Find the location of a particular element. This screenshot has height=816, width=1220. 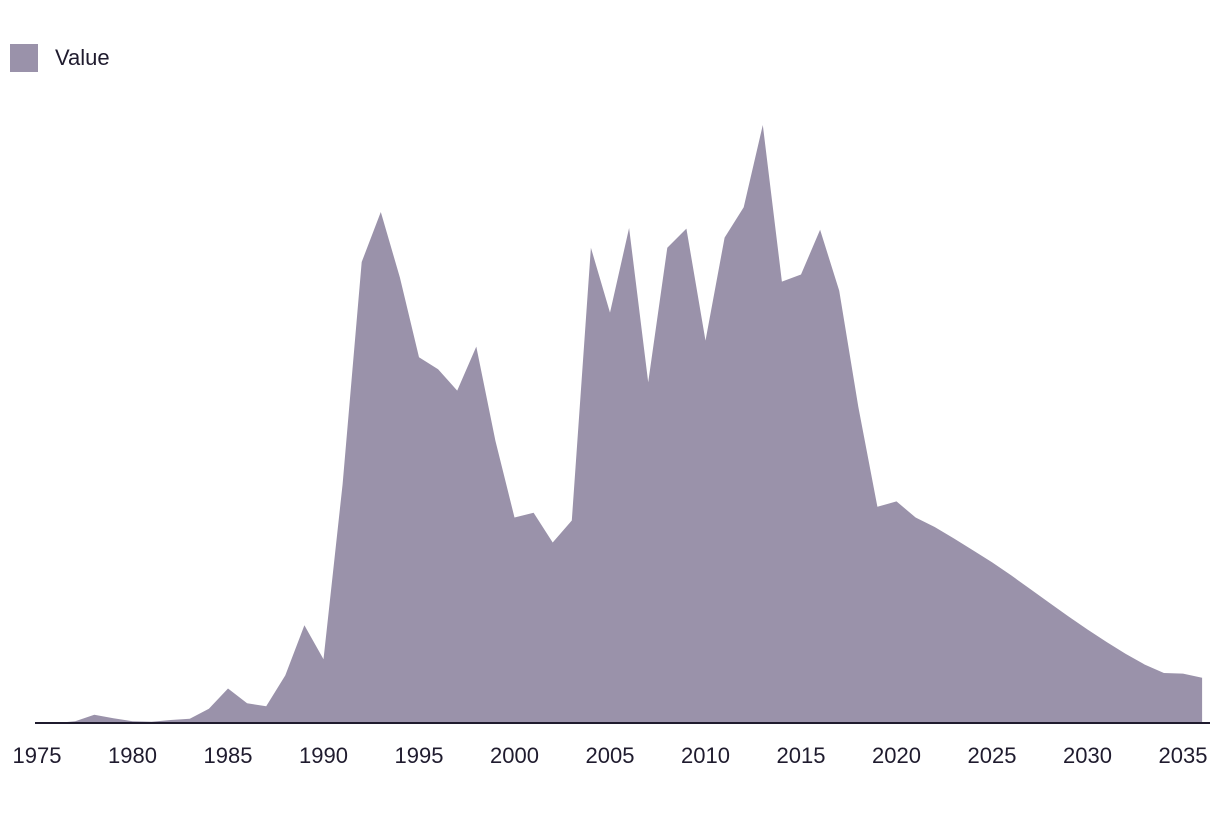

x-tick-label: 2020 is located at coordinates (896, 755).